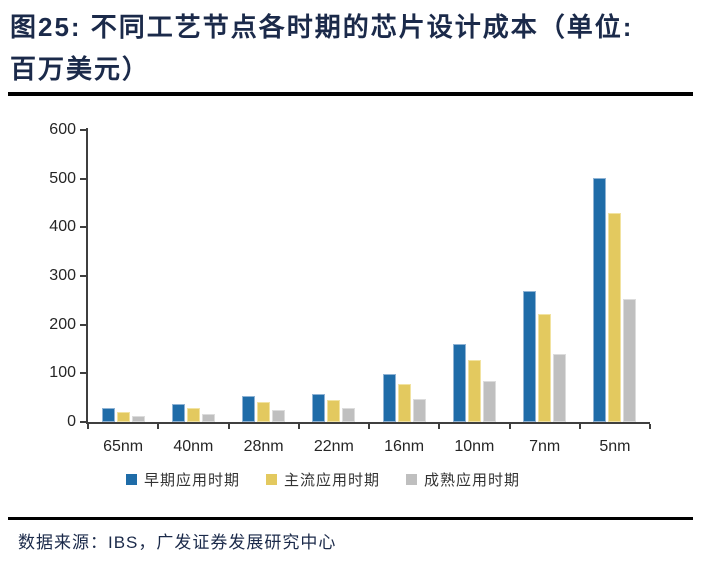 The image size is (701, 583). I want to click on bar-early-10nm, so click(459, 383).